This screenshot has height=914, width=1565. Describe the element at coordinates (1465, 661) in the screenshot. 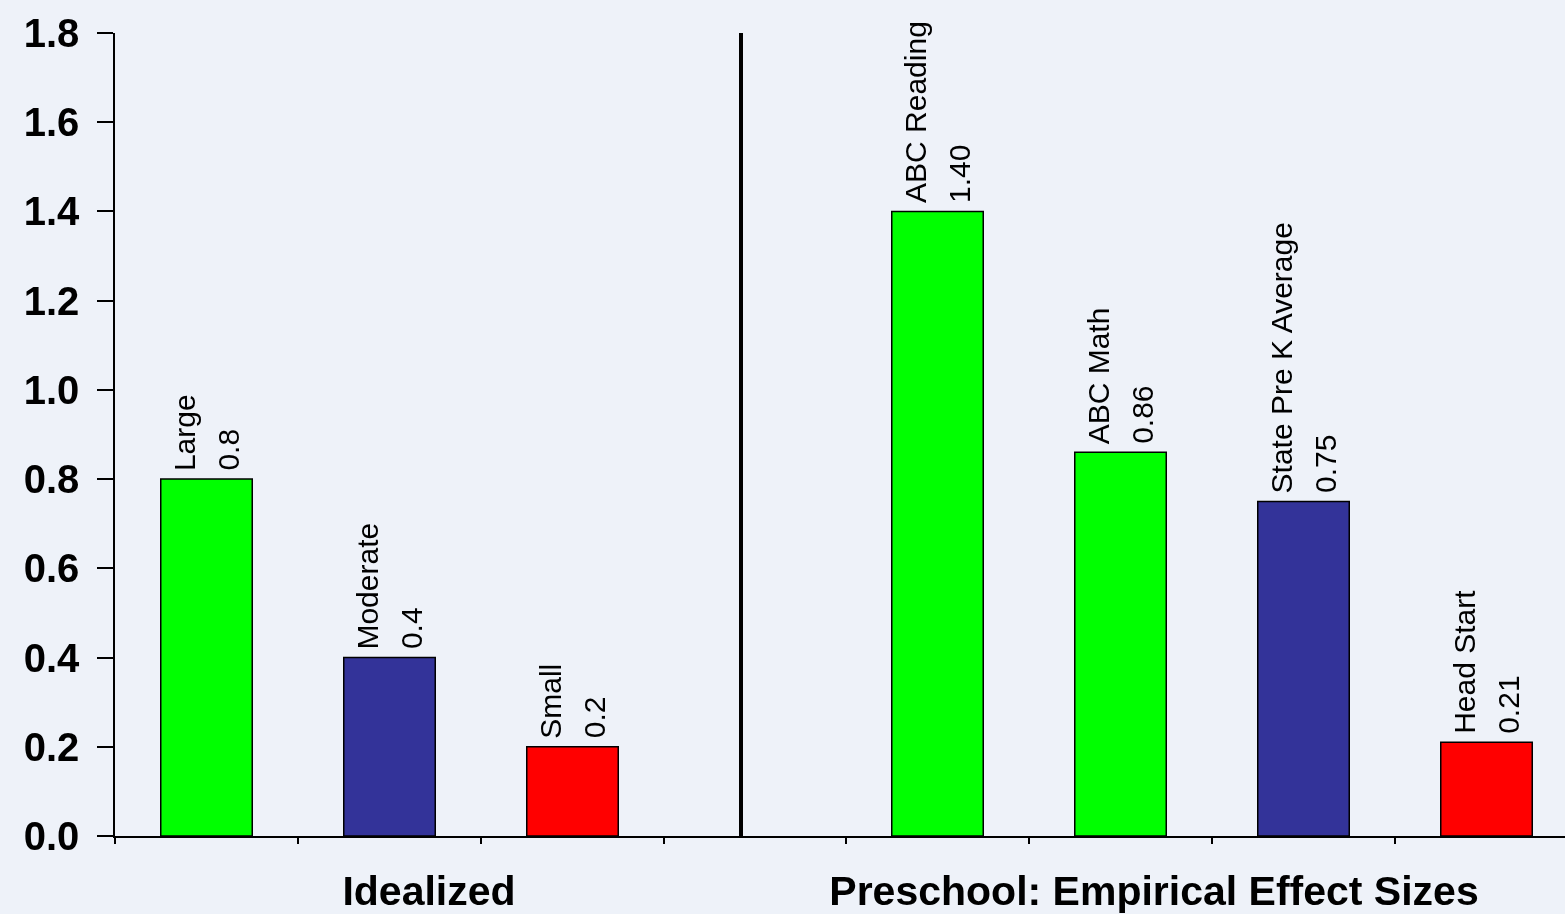

I see `x-tick-label: Head Start` at that location.